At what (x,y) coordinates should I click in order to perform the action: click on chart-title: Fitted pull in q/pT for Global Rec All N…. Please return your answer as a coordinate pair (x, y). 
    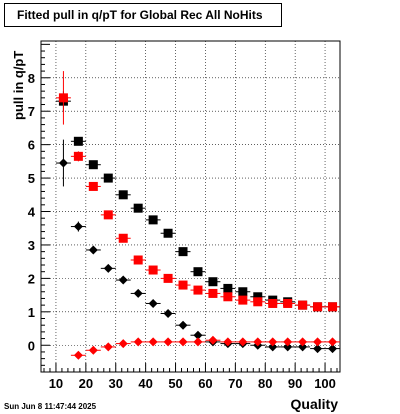
    Looking at the image, I should click on (143, 15).